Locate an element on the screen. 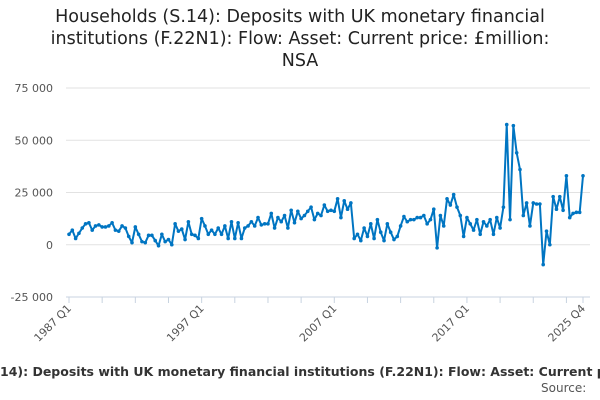  y-tick-label: 25 000 is located at coordinates (34, 193).